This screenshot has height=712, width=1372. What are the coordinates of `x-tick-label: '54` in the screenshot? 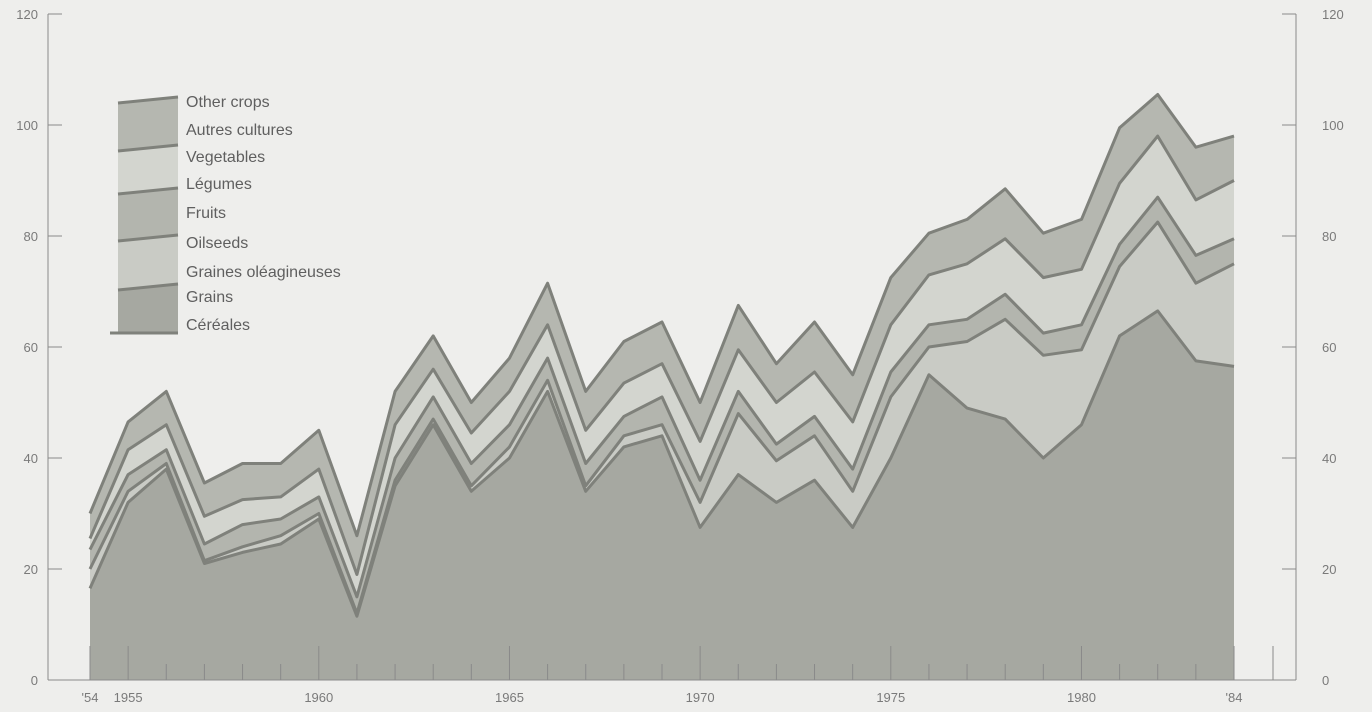 It's located at (90, 697).